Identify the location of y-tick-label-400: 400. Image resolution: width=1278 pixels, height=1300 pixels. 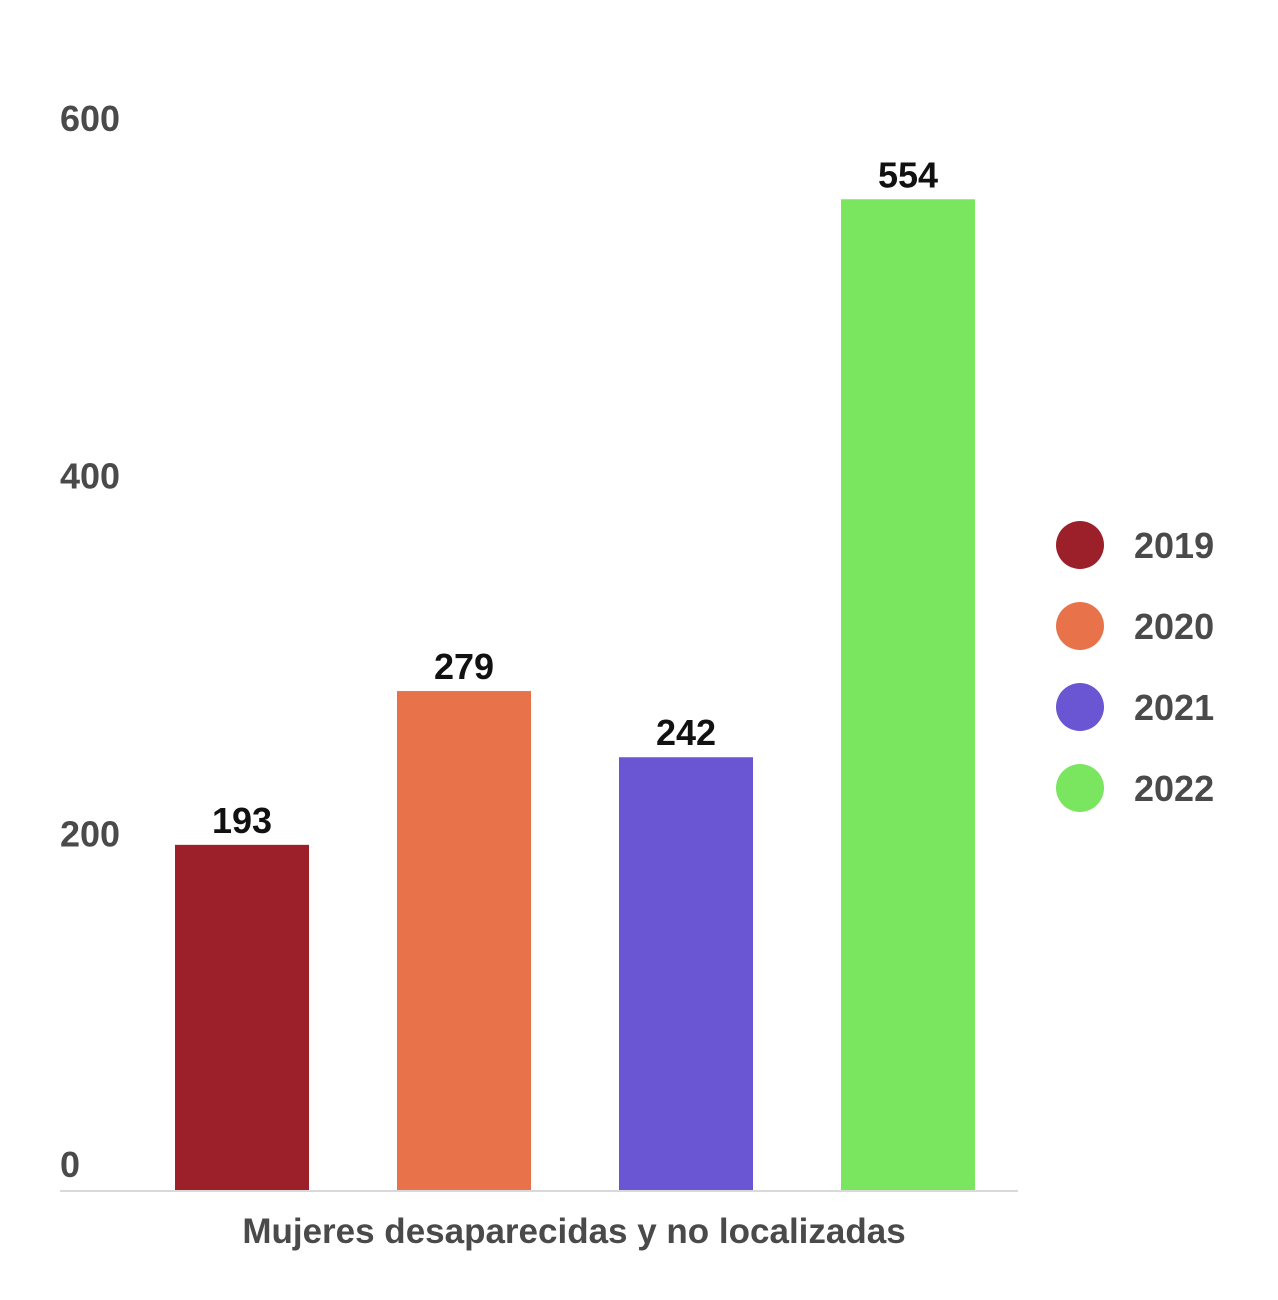
(90, 476).